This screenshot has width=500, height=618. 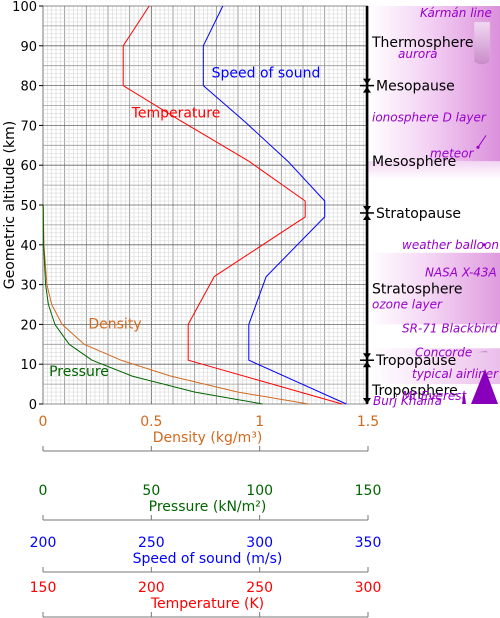 What do you see at coordinates (450, 245) in the screenshot?
I see `annotation-label: weather balloon` at bounding box center [450, 245].